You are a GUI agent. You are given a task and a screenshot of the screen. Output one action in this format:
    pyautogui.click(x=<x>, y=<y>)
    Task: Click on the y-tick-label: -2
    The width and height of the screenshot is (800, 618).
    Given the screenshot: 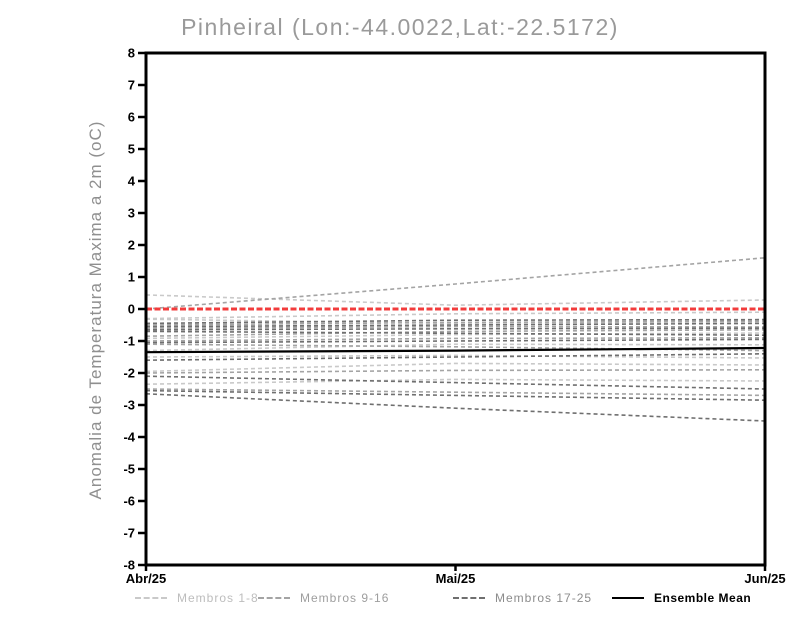 What is the action you would take?
    pyautogui.click(x=129, y=373)
    